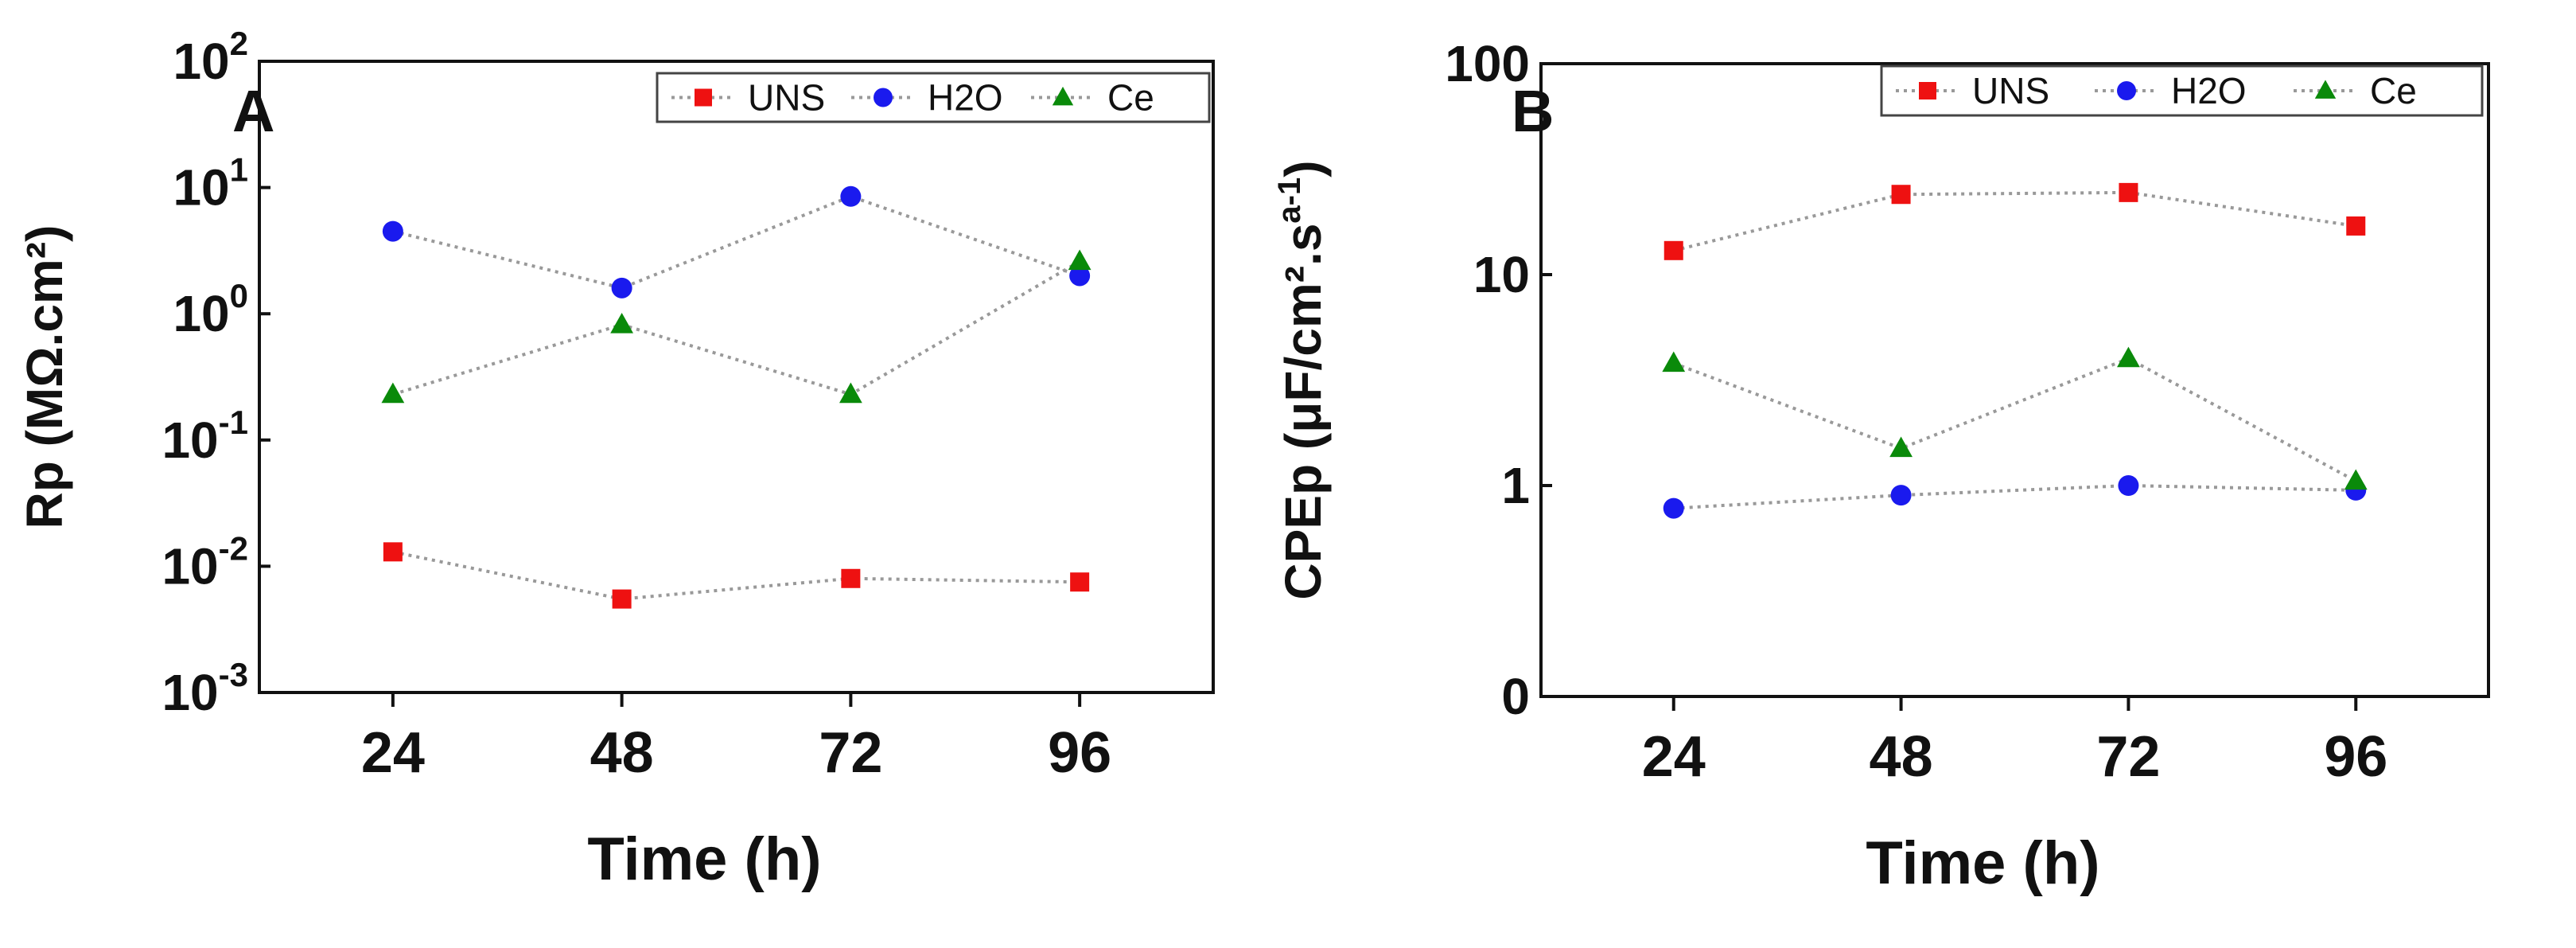  I want to click on y-tick-exponent: 0, so click(239, 295).